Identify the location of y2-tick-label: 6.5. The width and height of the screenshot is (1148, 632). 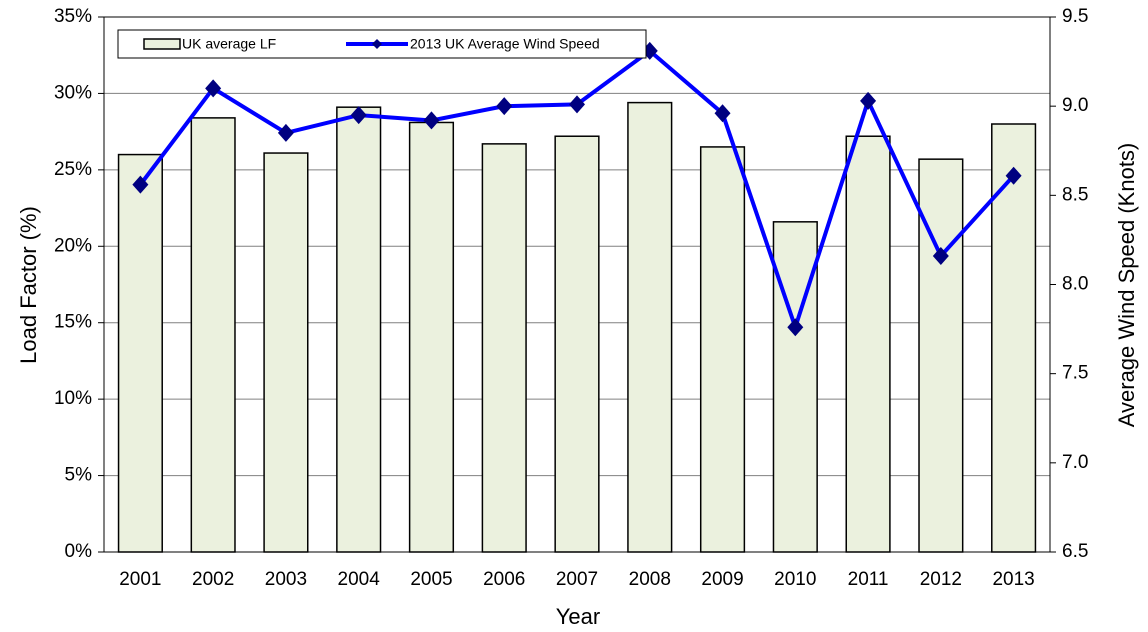
(1075, 551).